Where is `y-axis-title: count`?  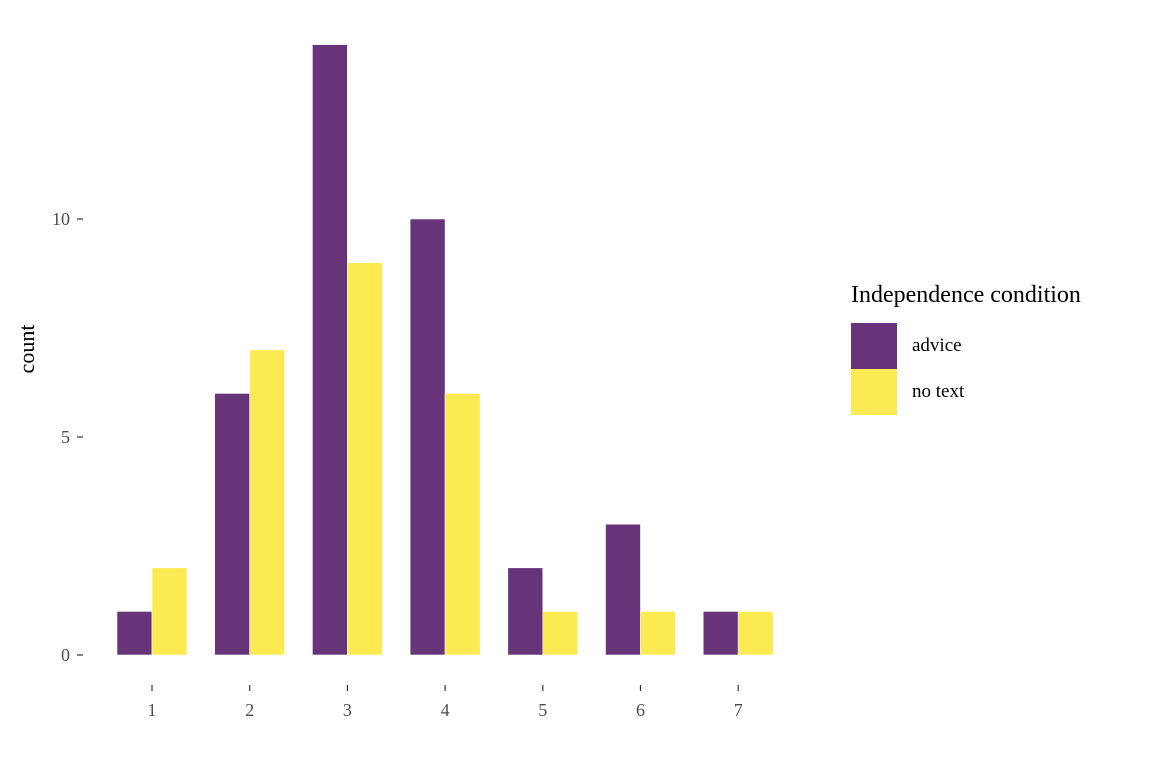 y-axis-title: count is located at coordinates (26, 349).